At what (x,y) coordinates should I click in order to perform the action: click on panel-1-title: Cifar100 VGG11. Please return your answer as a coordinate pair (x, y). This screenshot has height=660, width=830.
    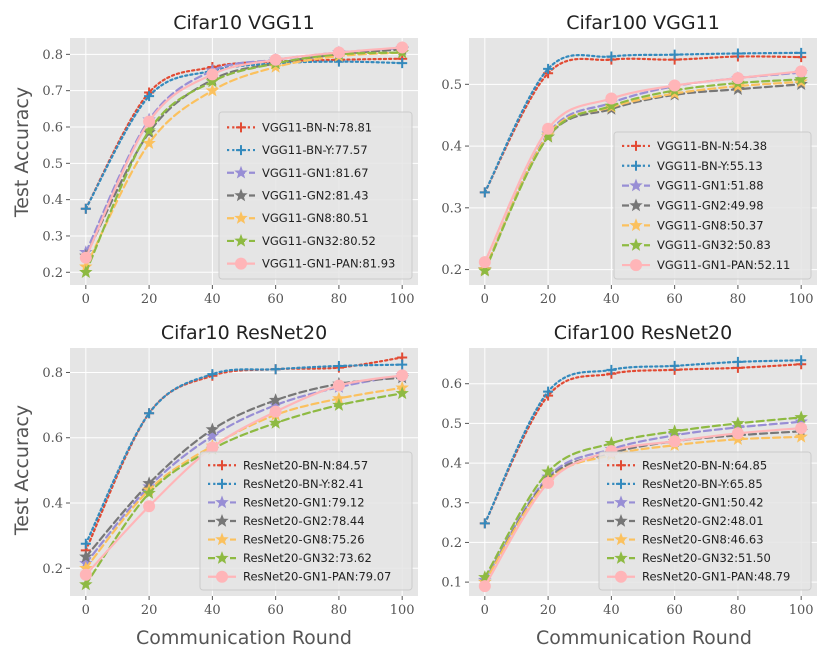
    Looking at the image, I should click on (643, 23).